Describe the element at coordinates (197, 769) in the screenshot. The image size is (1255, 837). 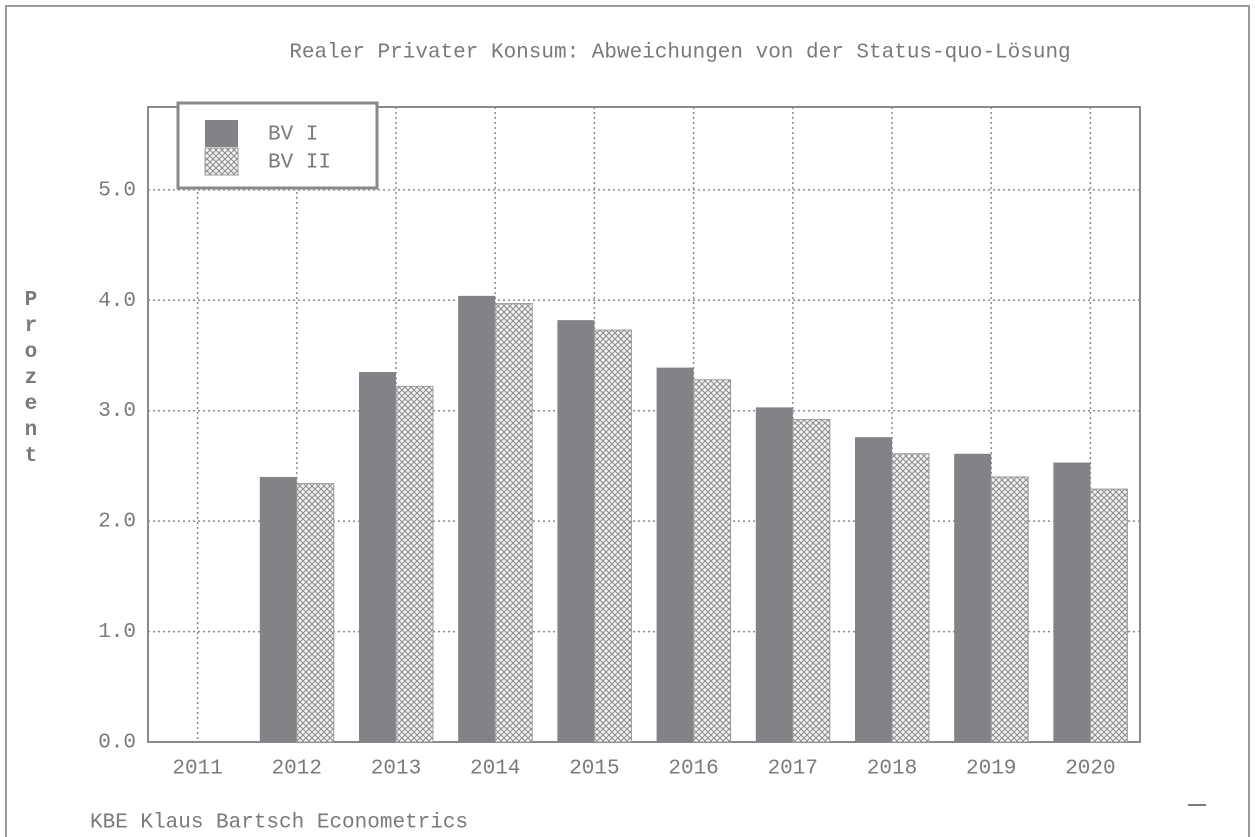
I see `x-tick-label: 2011` at that location.